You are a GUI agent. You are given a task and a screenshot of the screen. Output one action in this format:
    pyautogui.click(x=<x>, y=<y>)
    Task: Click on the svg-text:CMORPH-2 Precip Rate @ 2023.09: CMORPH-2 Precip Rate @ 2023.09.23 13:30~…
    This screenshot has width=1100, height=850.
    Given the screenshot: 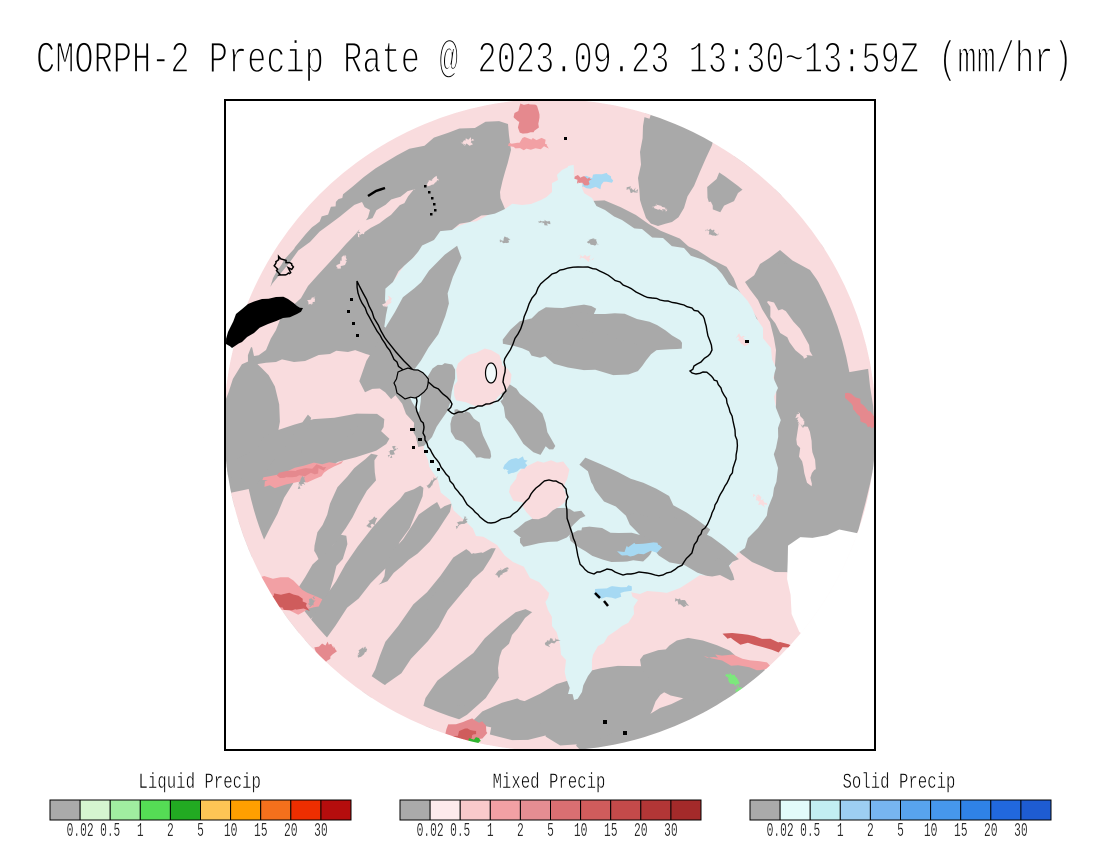 What is the action you would take?
    pyautogui.click(x=554, y=60)
    